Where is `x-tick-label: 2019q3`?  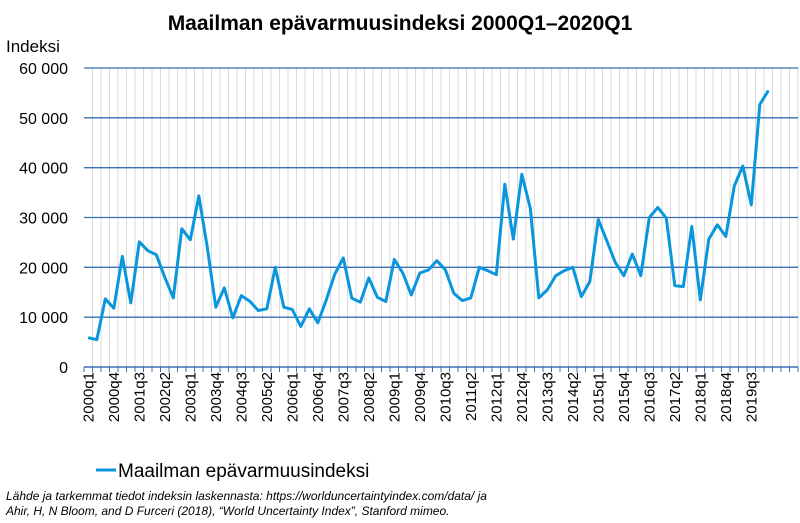 x-tick-label: 2019q3 is located at coordinates (751, 397).